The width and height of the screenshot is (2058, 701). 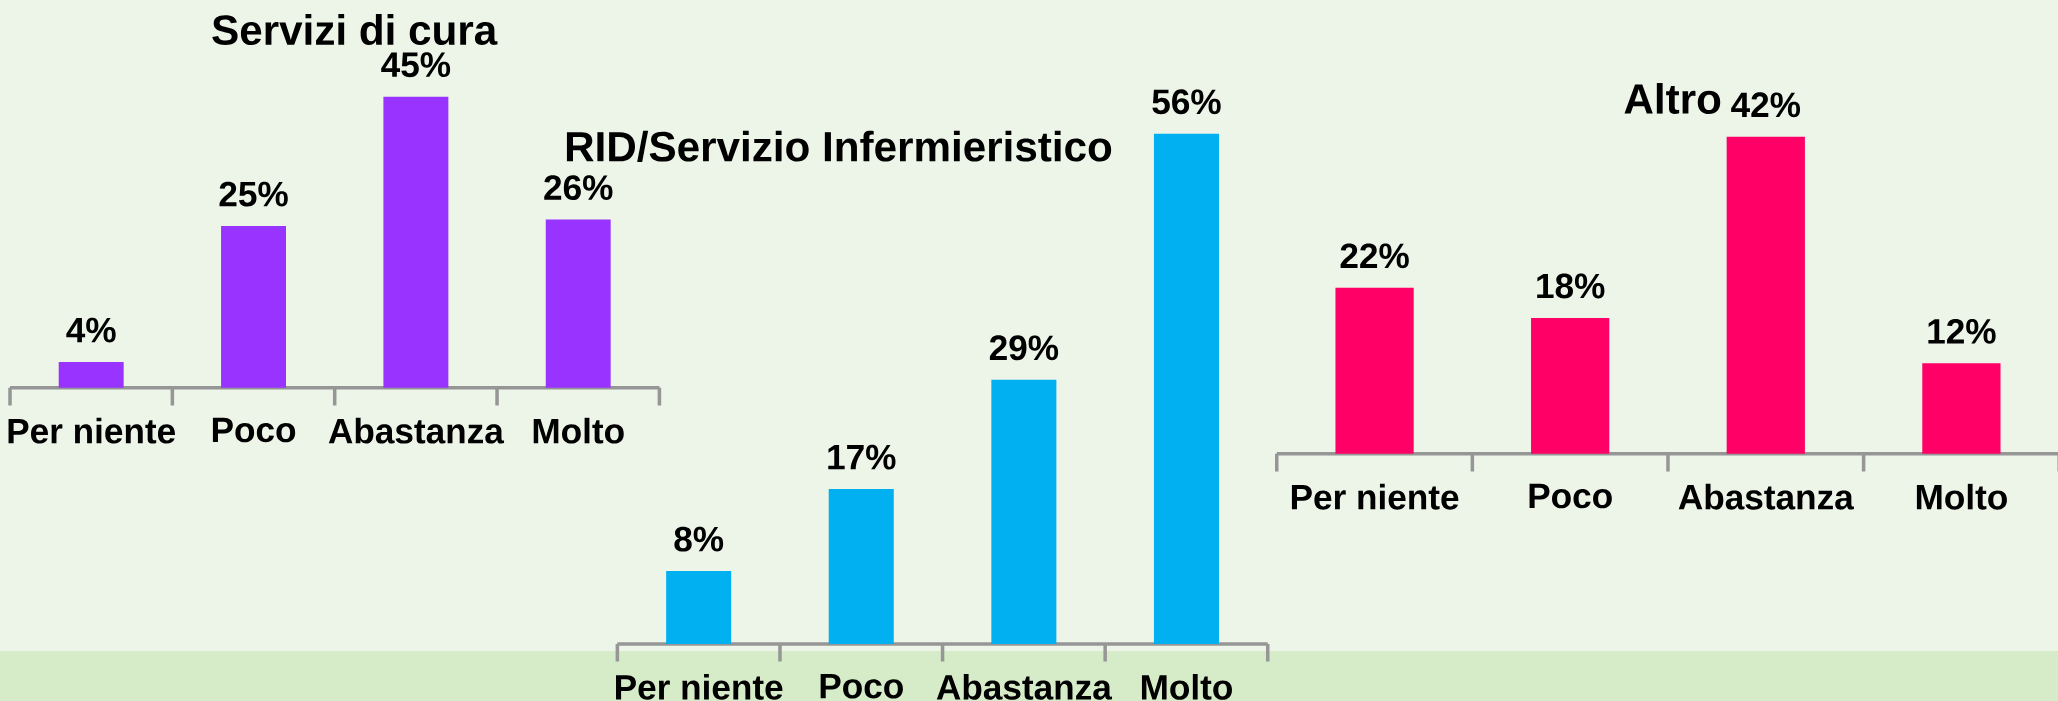 I want to click on data-label: 29%, so click(x=1024, y=348).